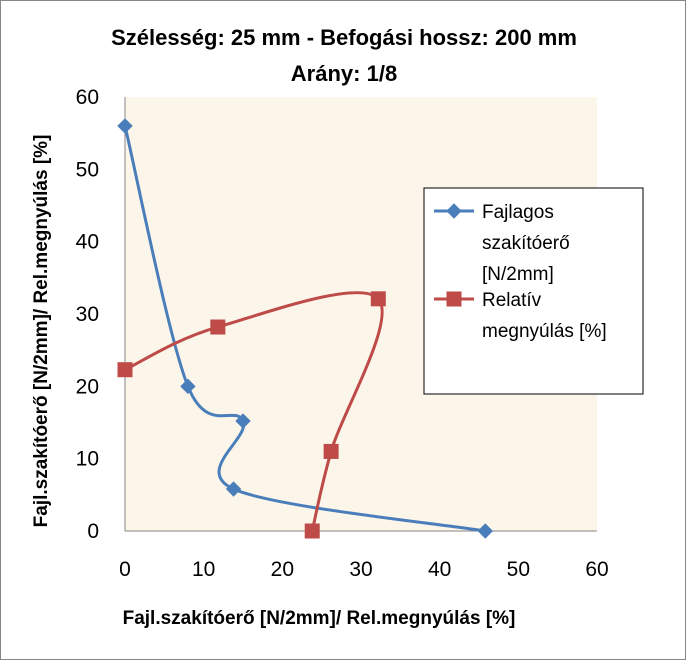 The height and width of the screenshot is (661, 686). What do you see at coordinates (93, 531) in the screenshot?
I see `y-tick-label: 0` at bounding box center [93, 531].